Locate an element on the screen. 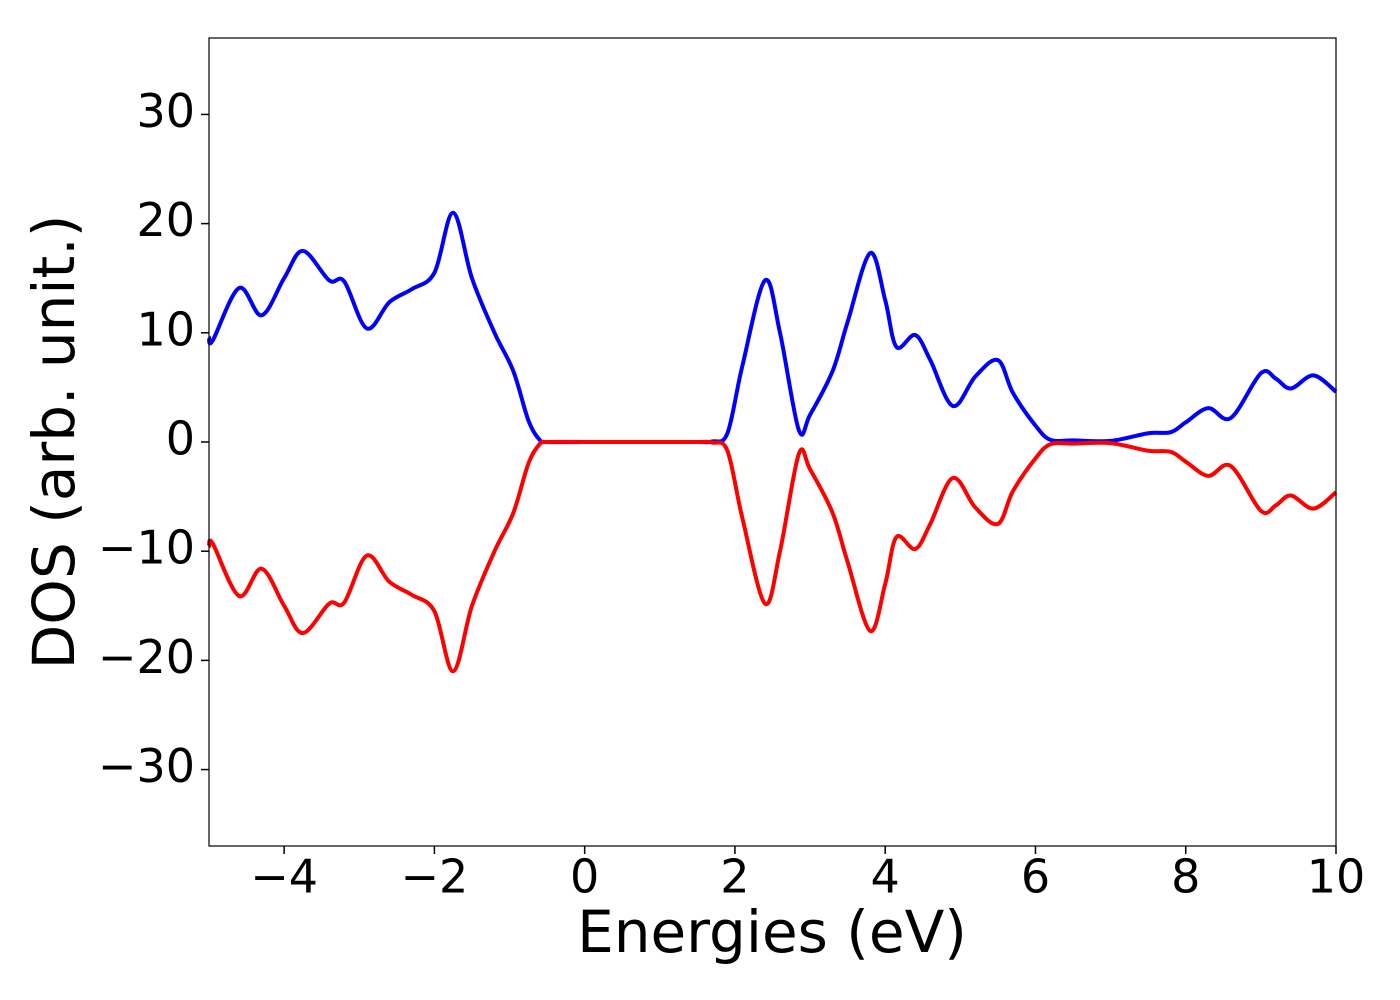 The height and width of the screenshot is (1000, 1400). y-tick-label: 20 is located at coordinates (165, 220).